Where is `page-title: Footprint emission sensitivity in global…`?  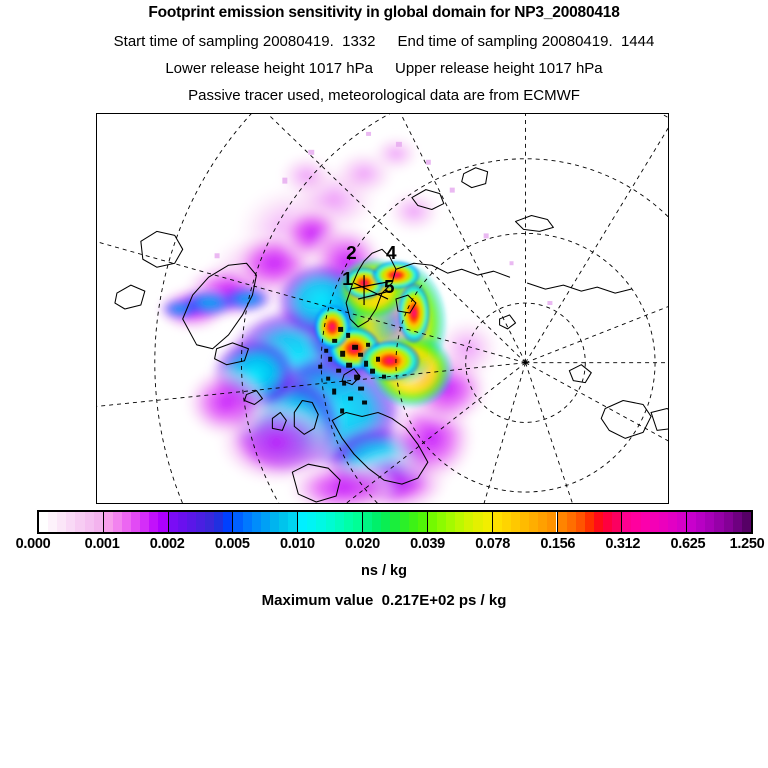
page-title: Footprint emission sensitivity in global… is located at coordinates (384, 12).